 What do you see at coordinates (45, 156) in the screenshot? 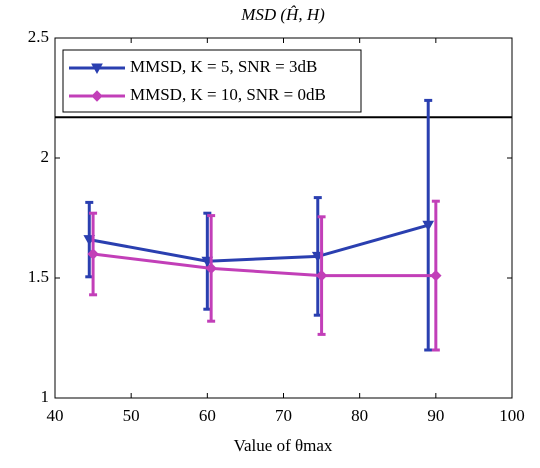
I see `y-tick-label: 2` at bounding box center [45, 156].